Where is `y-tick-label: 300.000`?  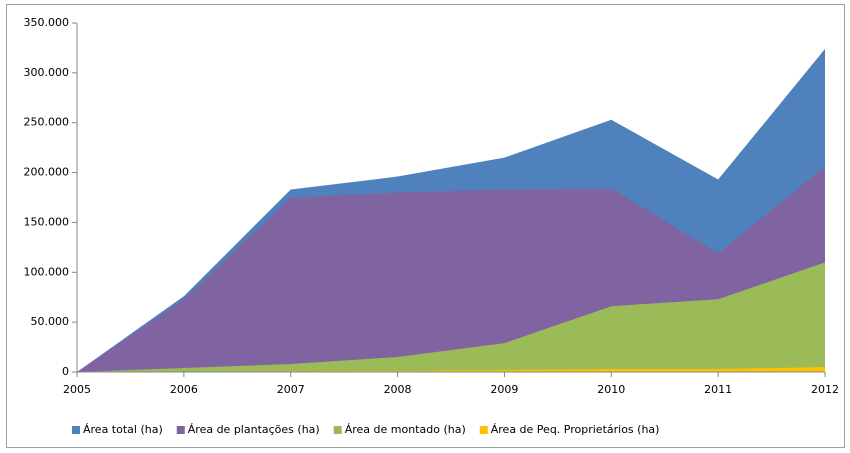 y-tick-label: 300.000 is located at coordinates (47, 72).